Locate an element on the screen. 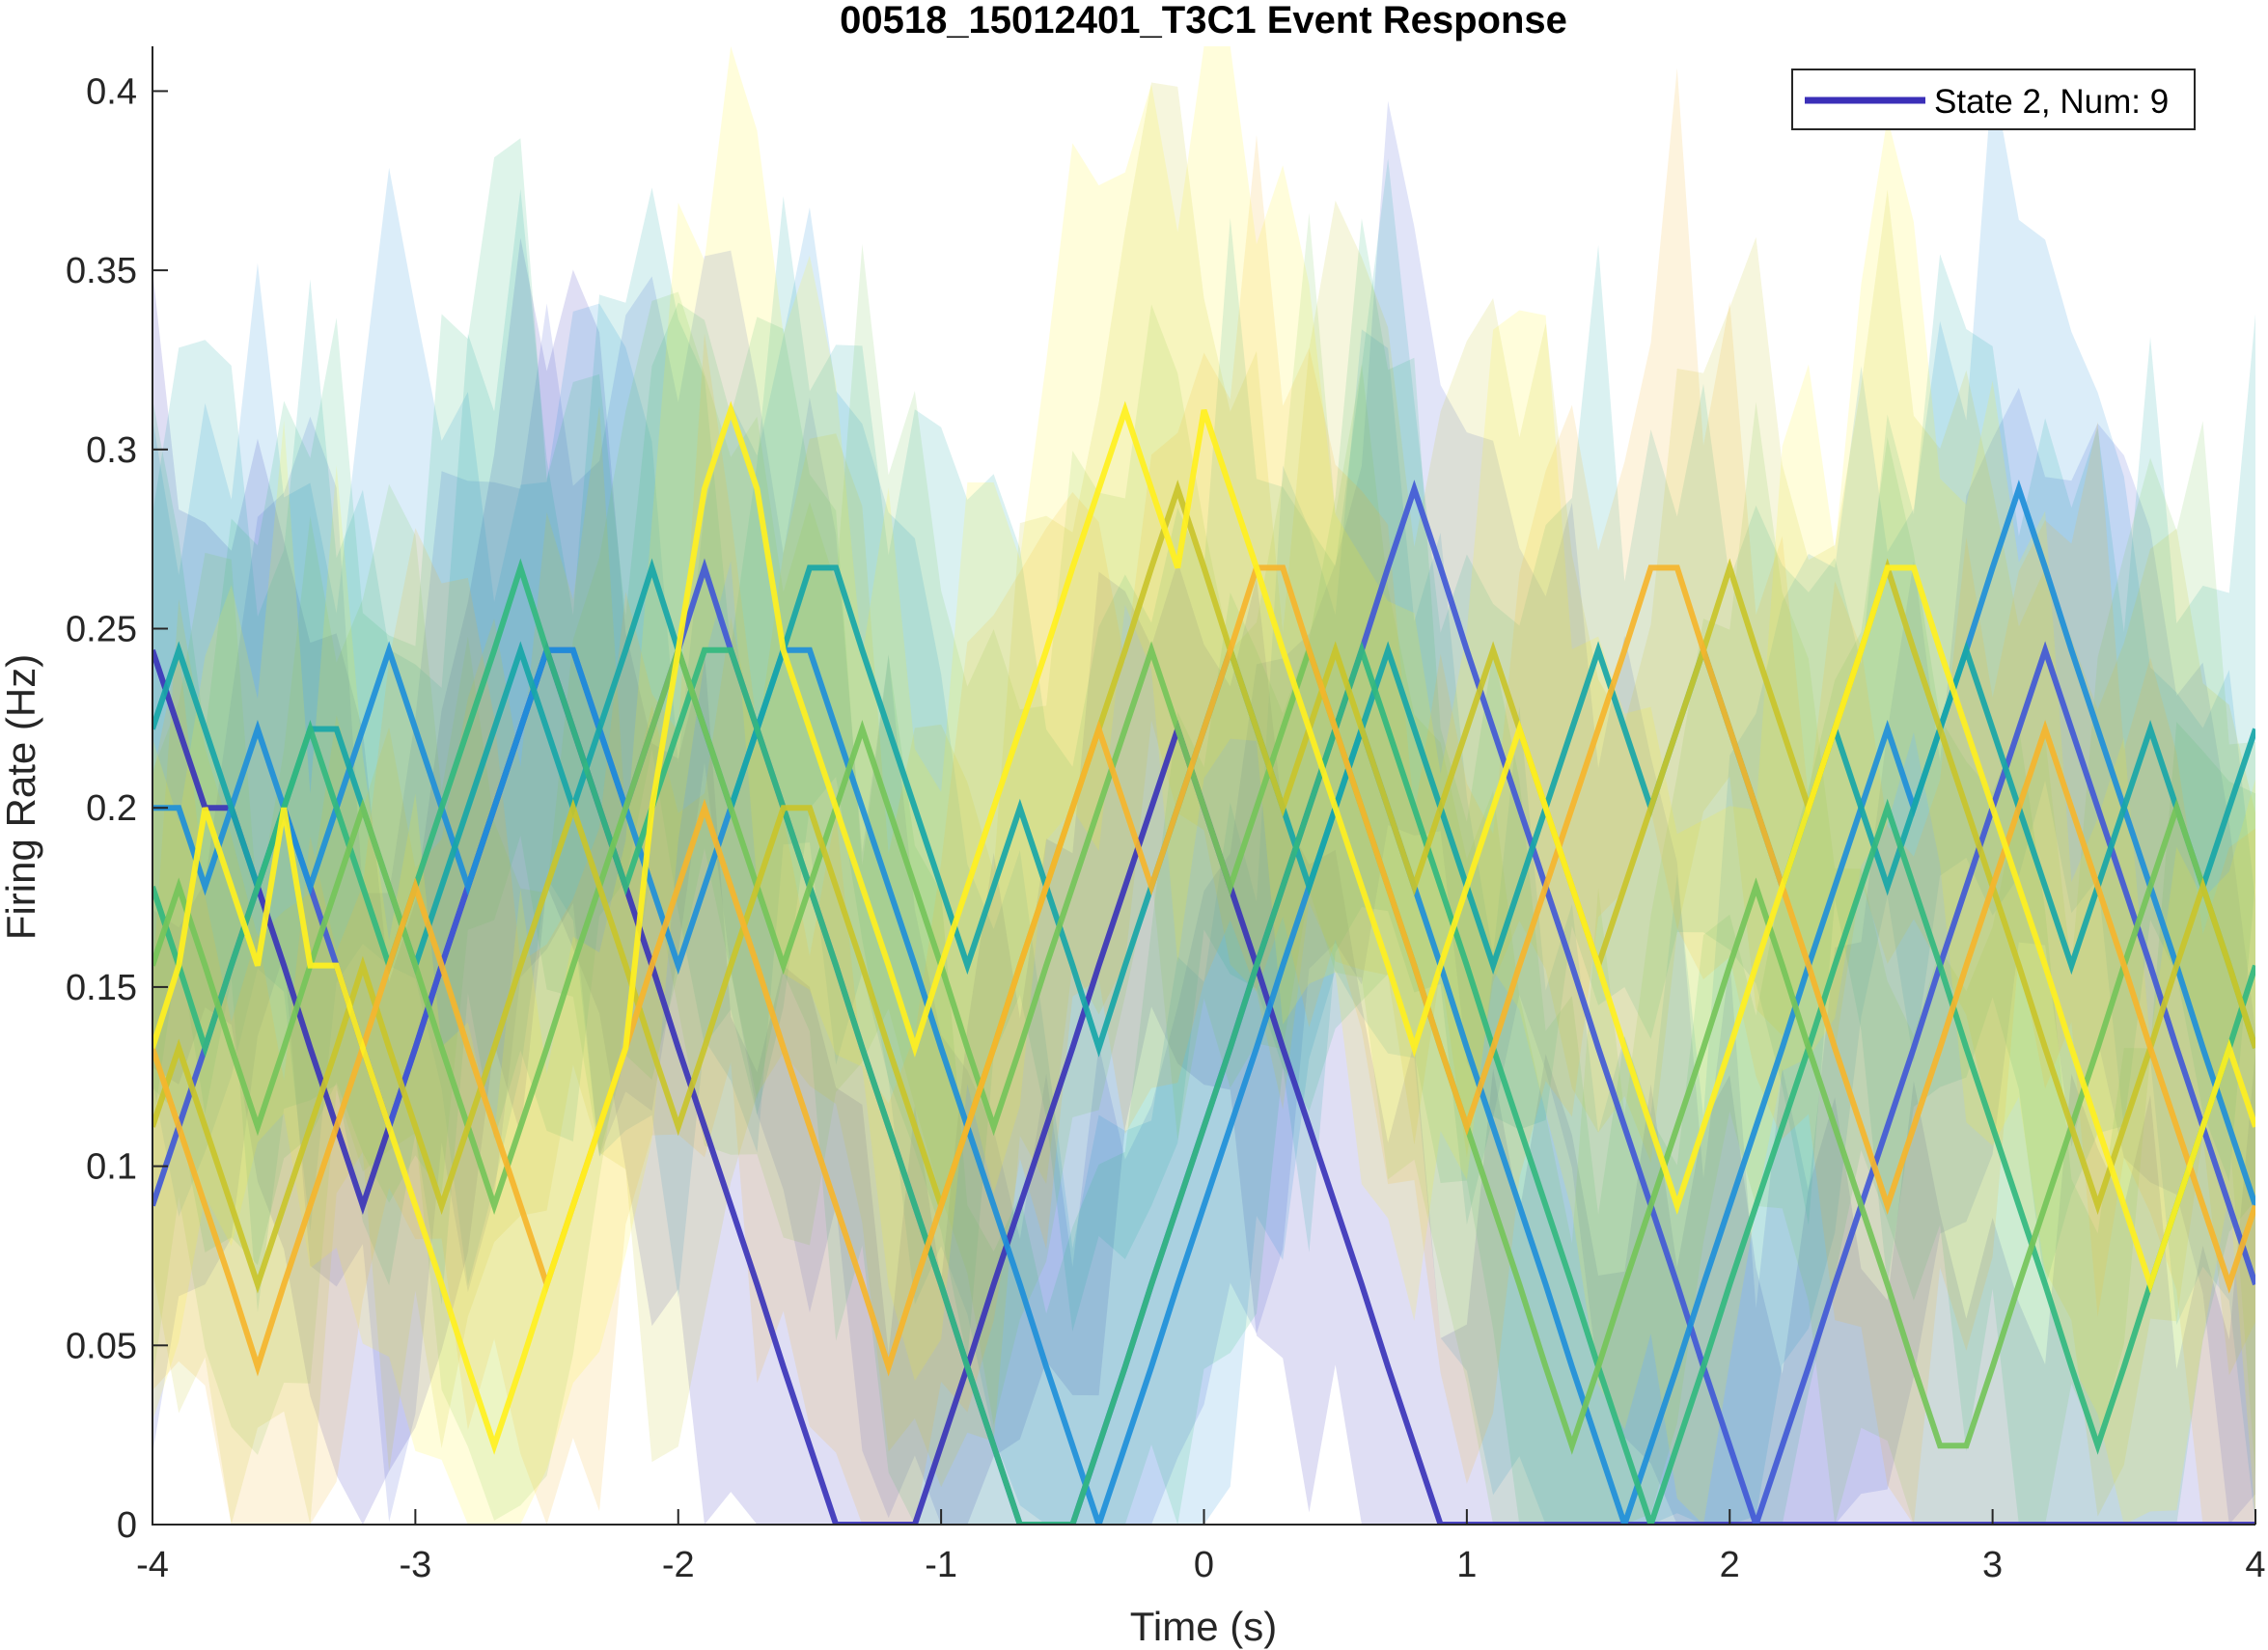 The height and width of the screenshot is (1650, 2268). x-tick-label: -3 is located at coordinates (415, 1565).